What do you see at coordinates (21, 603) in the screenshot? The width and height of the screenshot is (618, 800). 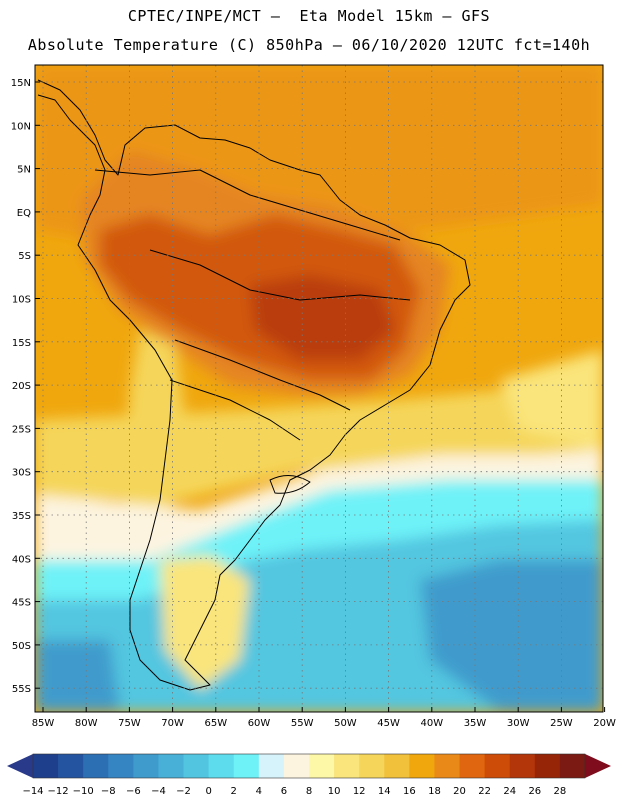 I see `lat-label: 45S` at bounding box center [21, 603].